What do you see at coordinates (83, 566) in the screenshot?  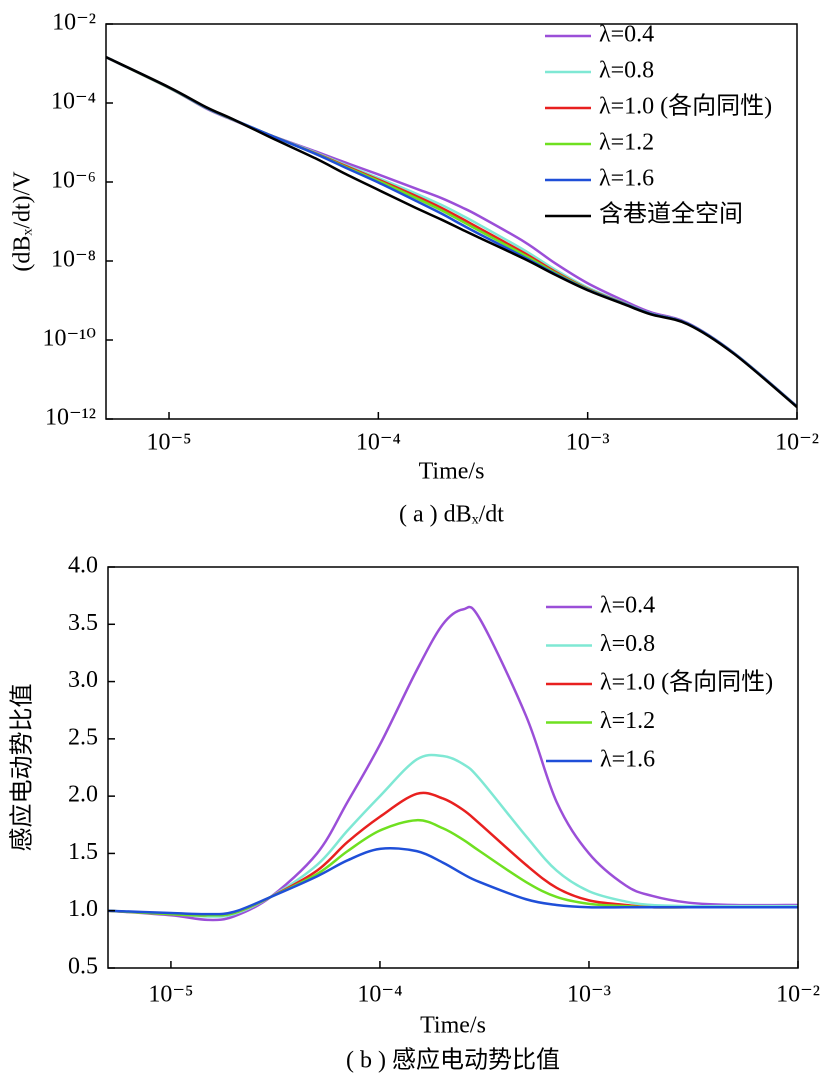 I see `y-tick-label: 4.0` at bounding box center [83, 566].